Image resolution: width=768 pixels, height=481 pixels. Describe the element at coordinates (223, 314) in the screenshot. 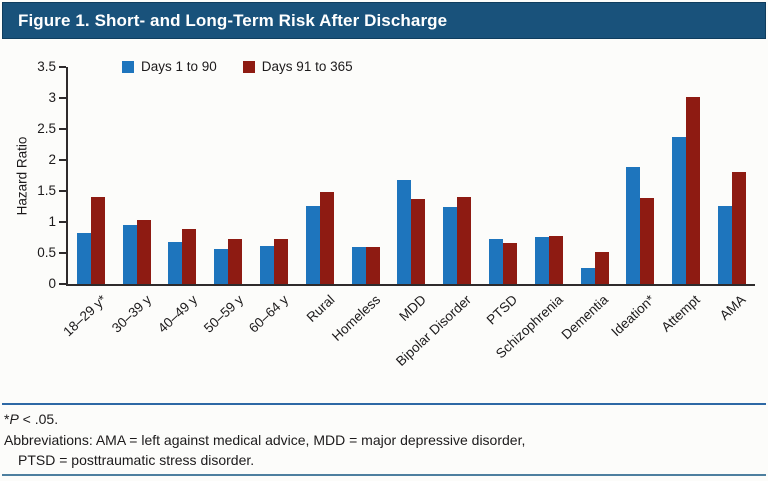

I see `x-axis-label-text: 50–59 y` at that location.